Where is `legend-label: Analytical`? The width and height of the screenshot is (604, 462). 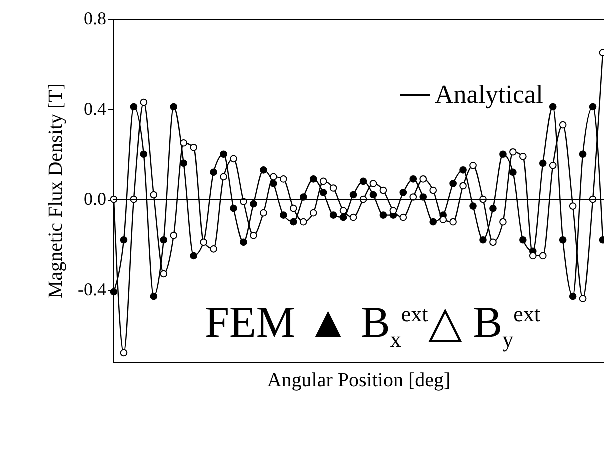 legend-label: Analytical is located at coordinates (489, 94).